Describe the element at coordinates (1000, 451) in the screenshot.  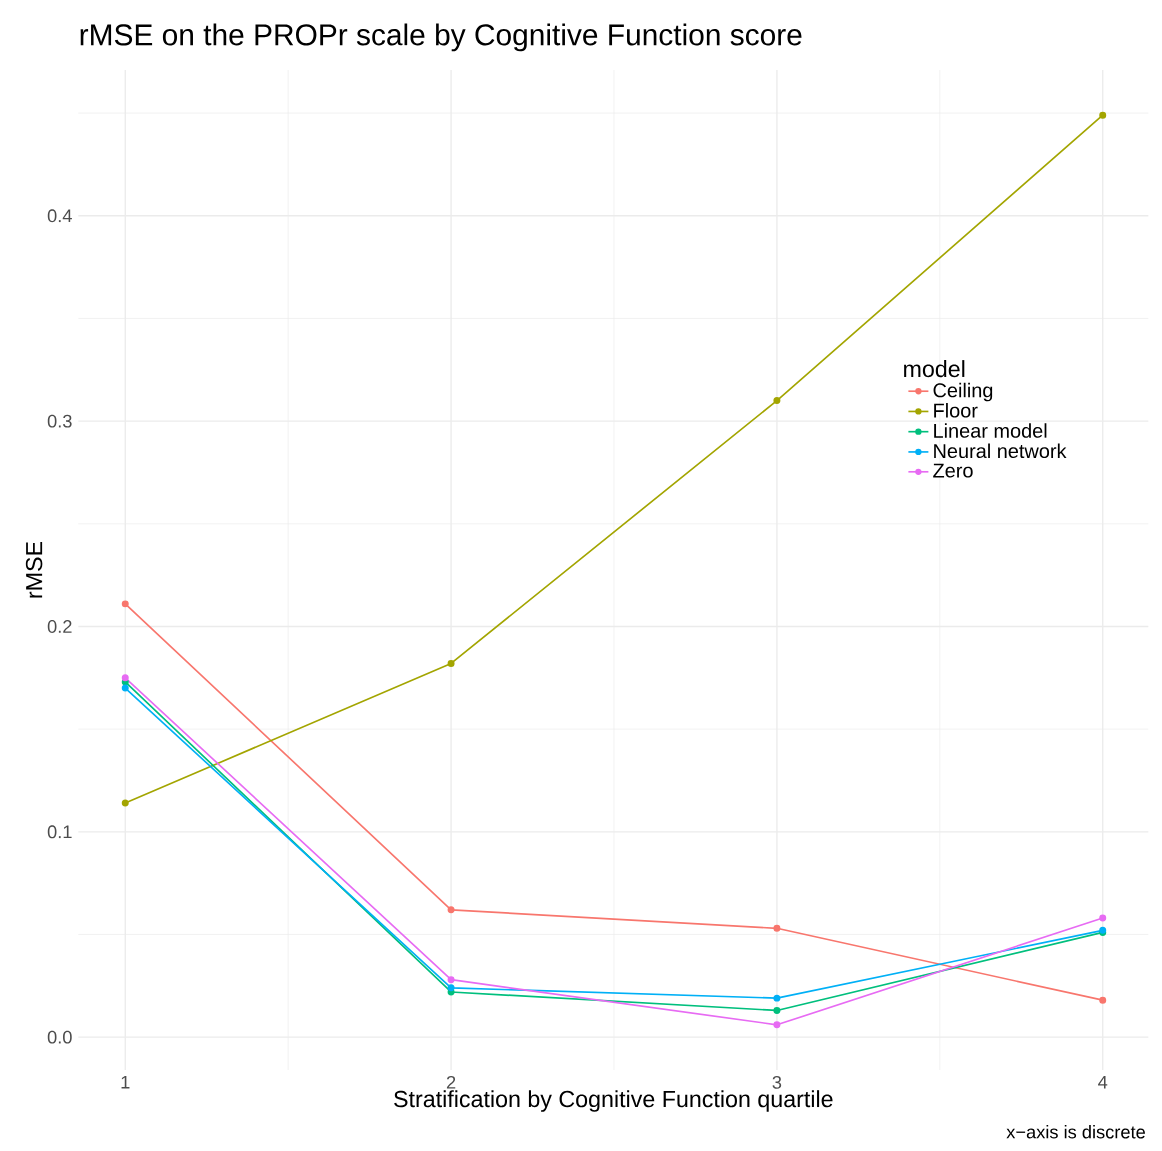
I see `legend-label: Neural network` at that location.